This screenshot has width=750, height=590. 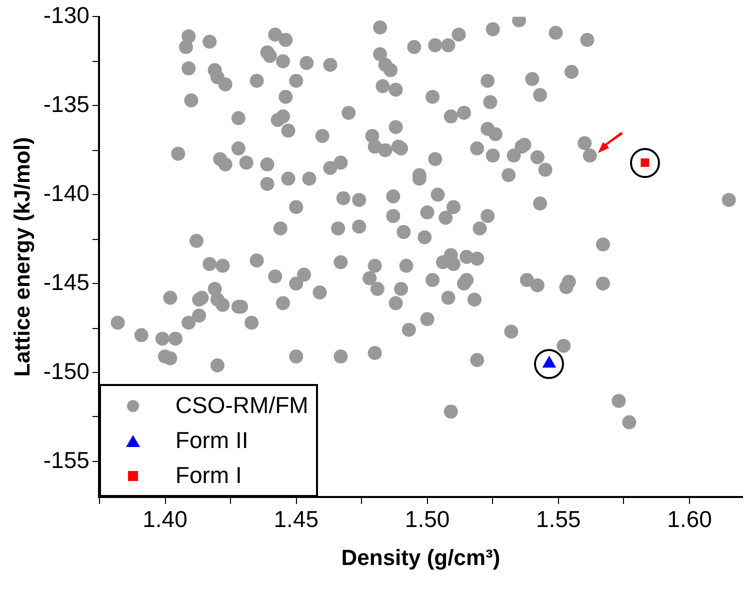 What do you see at coordinates (689, 519) in the screenshot?
I see `x-tick-label: 1.60` at bounding box center [689, 519].